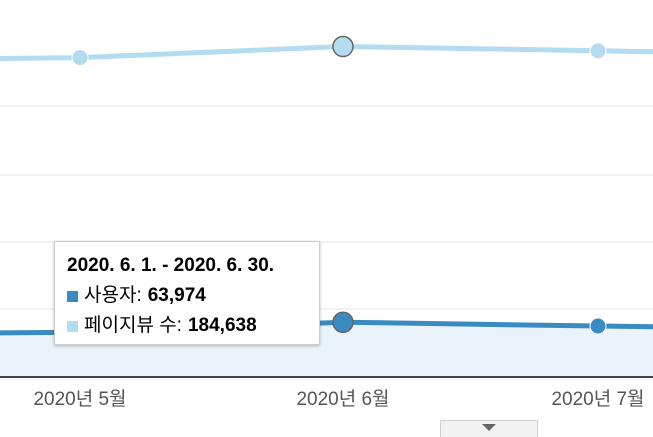 This screenshot has height=437, width=653. Describe the element at coordinates (171, 265) in the screenshot. I see `tooltip-title: 2020. 6. 1. - 2020. 6. 30.` at that location.